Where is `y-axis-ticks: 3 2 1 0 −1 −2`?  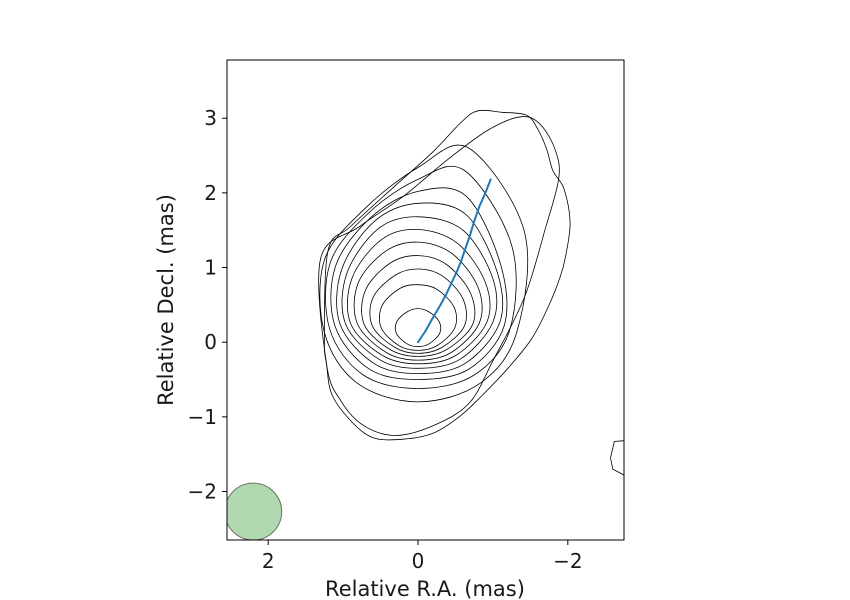
y-axis-ticks: 3 2 1 0 −1 −2 is located at coordinates (207, 304).